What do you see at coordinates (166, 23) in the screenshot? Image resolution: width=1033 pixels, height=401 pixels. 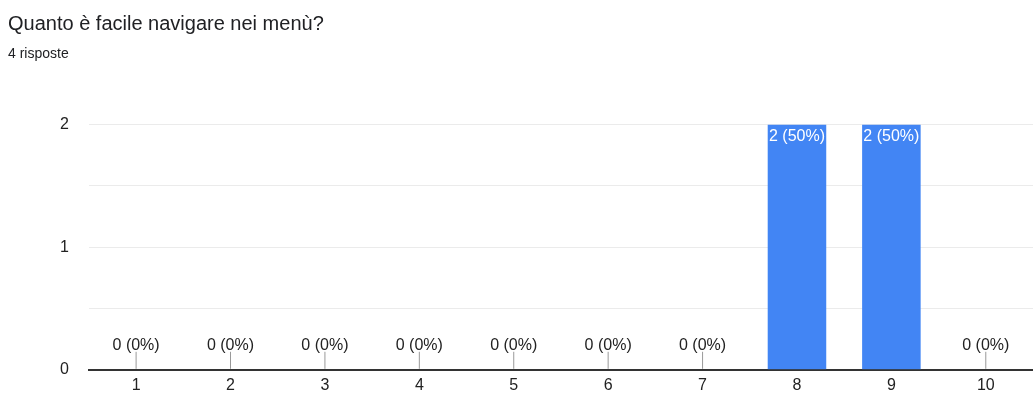 I see `chart-title: Quanto è facile navigare nei menù?` at bounding box center [166, 23].